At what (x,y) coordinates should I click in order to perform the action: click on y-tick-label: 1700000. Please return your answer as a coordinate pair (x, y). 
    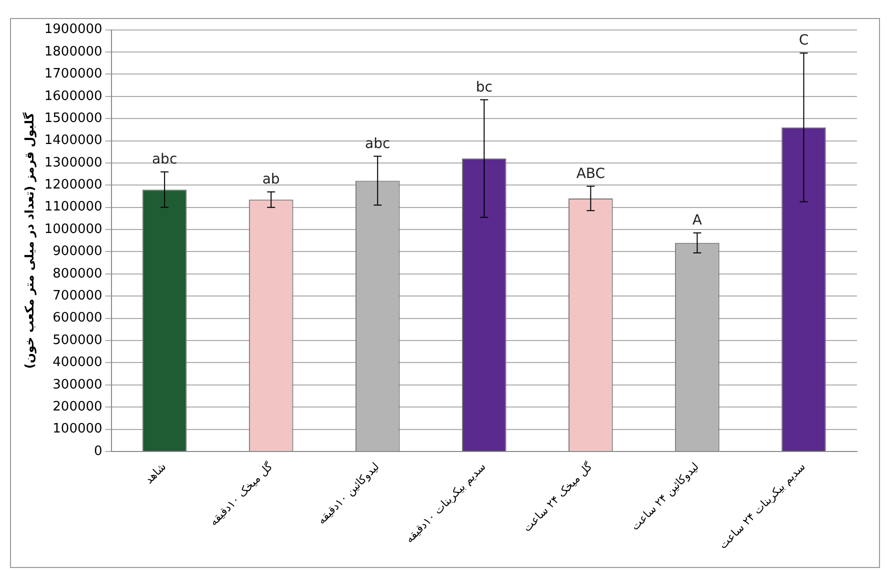
    Looking at the image, I should click on (73, 74).